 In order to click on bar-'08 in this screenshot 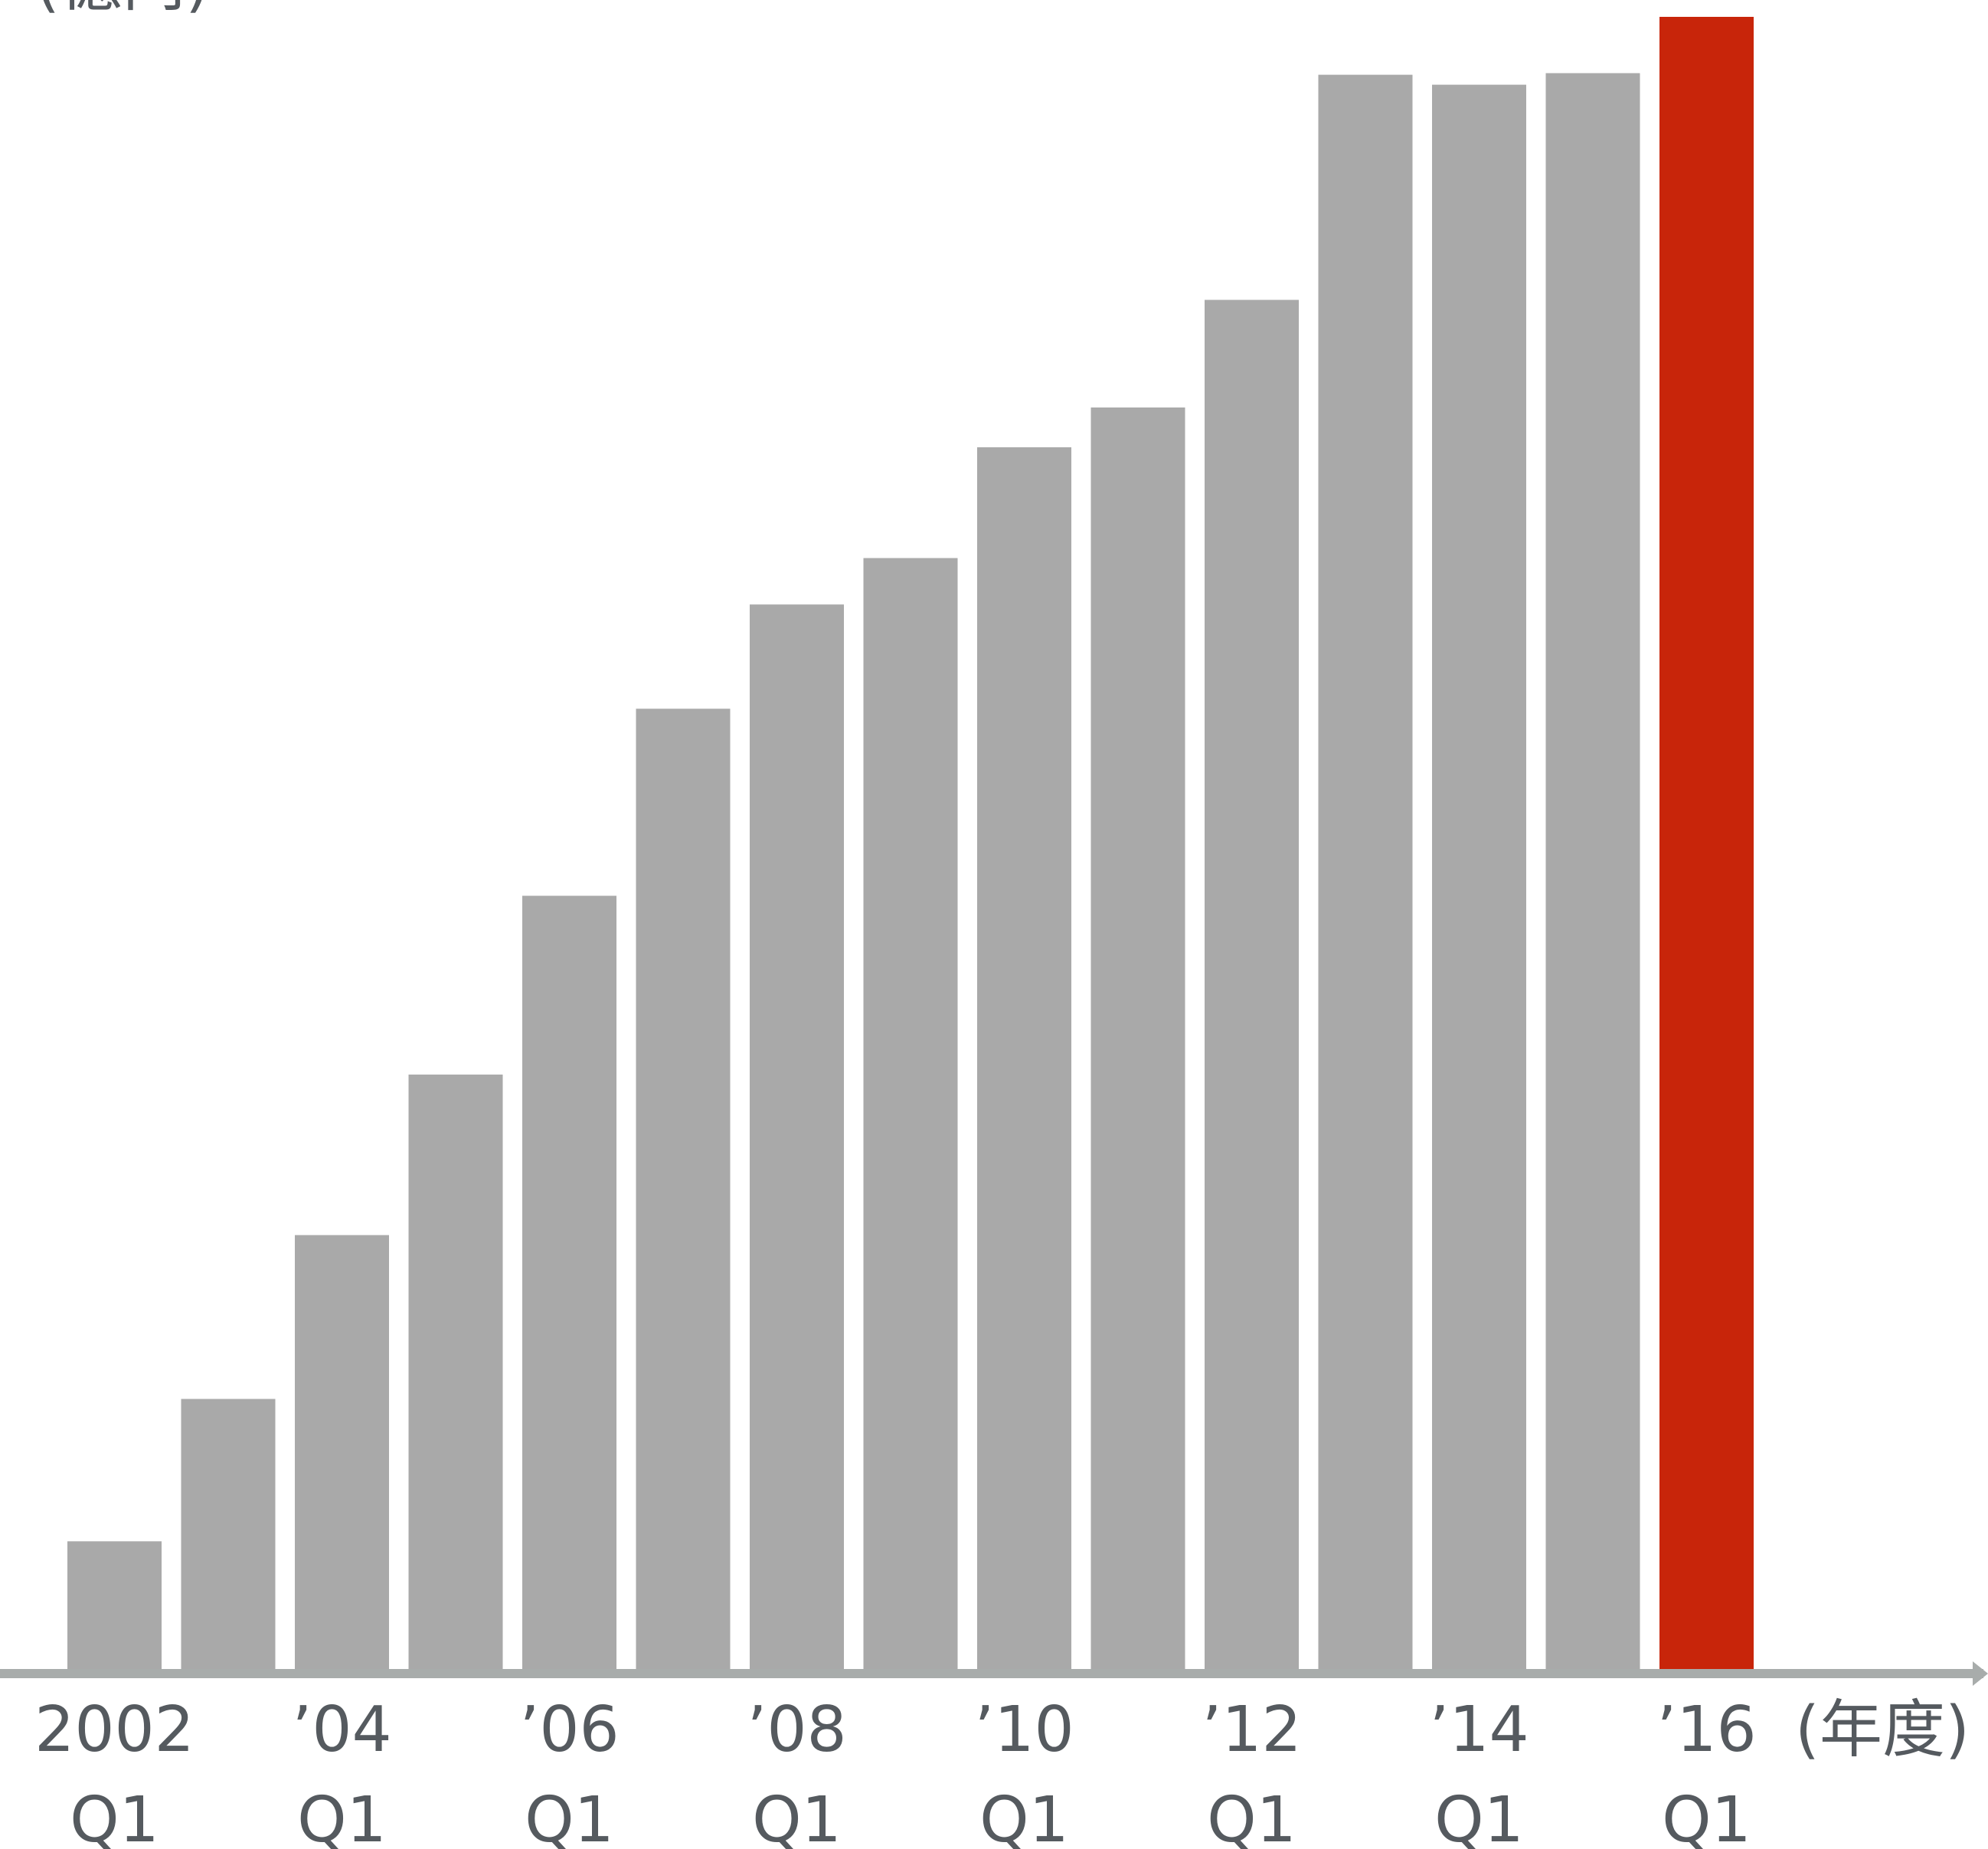, I will do `click(797, 1138)`.